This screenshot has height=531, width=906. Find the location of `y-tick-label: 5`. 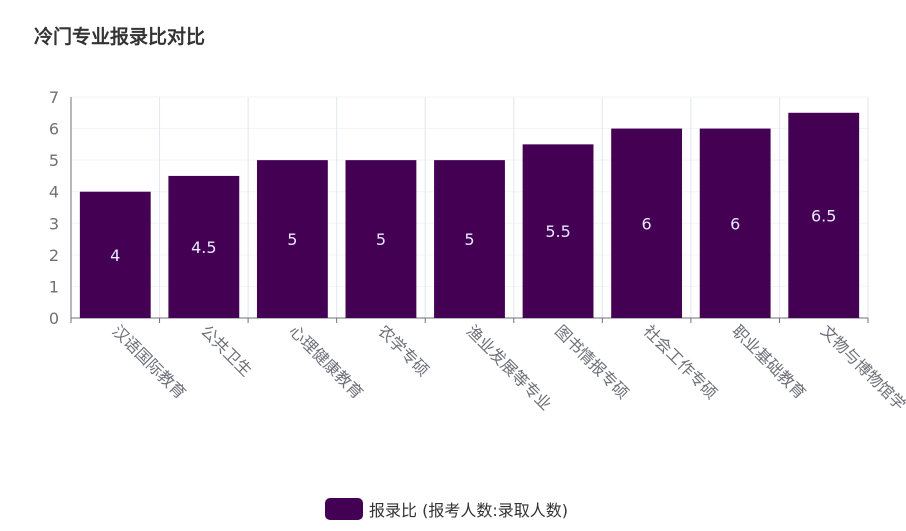

y-tick-label: 5 is located at coordinates (54, 160).